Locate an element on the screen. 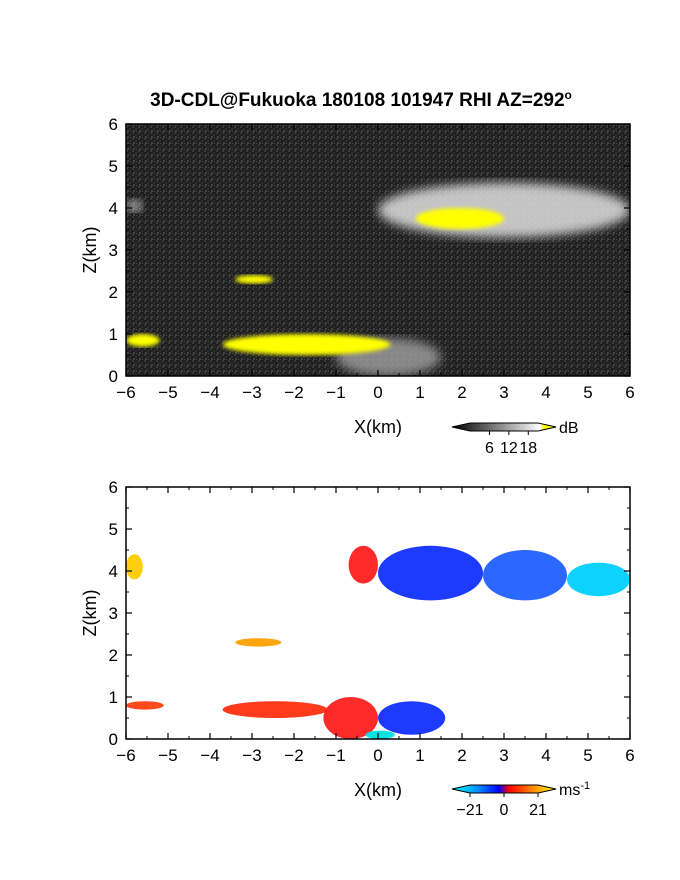 The image size is (680, 880). colorbar-unit-ms: ms-1 is located at coordinates (574, 789).